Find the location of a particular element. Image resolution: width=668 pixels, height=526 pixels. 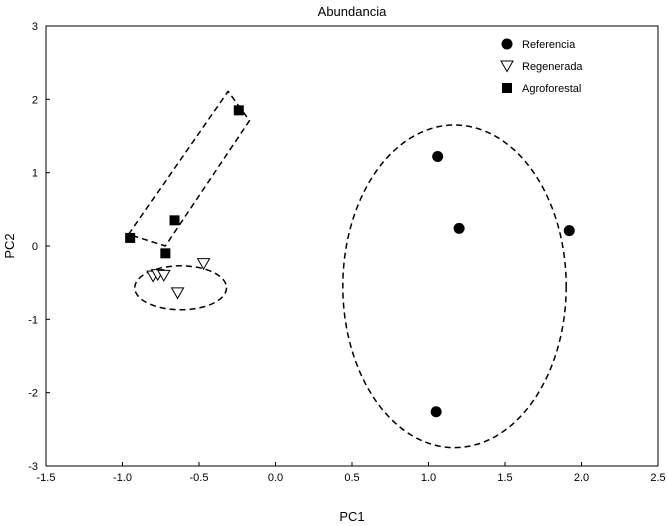

x-tick-label: -1.5 is located at coordinates (46, 478).